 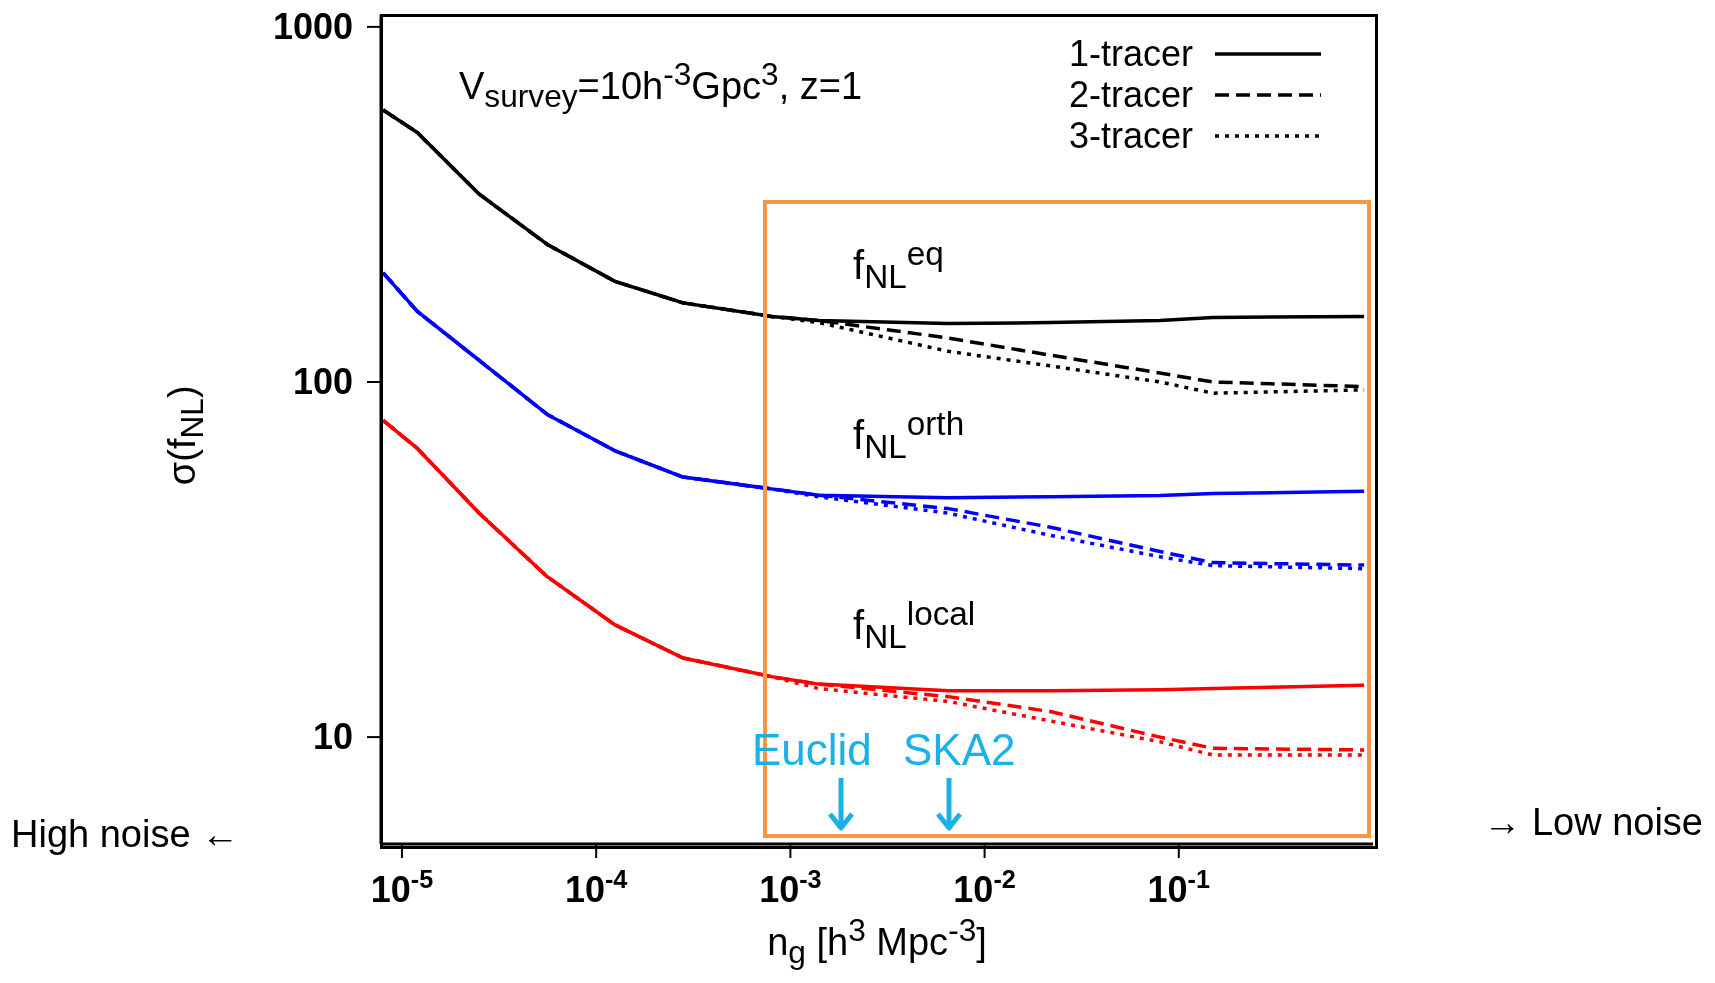 What do you see at coordinates (596, 887) in the screenshot?
I see `x-tick-label: 10$^{-4}$` at bounding box center [596, 887].